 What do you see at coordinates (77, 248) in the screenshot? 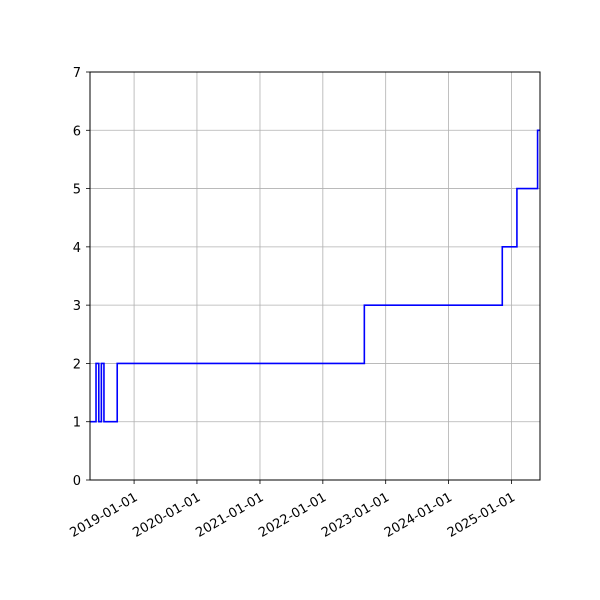
I see `y-tick-label: 4` at bounding box center [77, 248].